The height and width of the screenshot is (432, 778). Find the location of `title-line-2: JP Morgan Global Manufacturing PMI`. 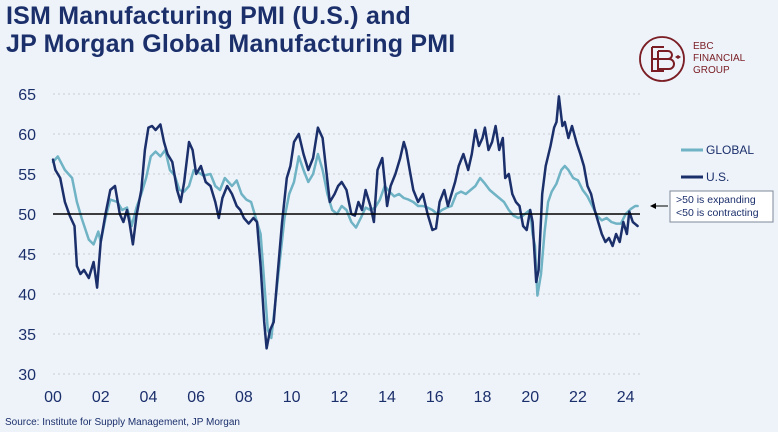

title-line-2: JP Morgan Global Manufacturing PMI is located at coordinates (231, 44).